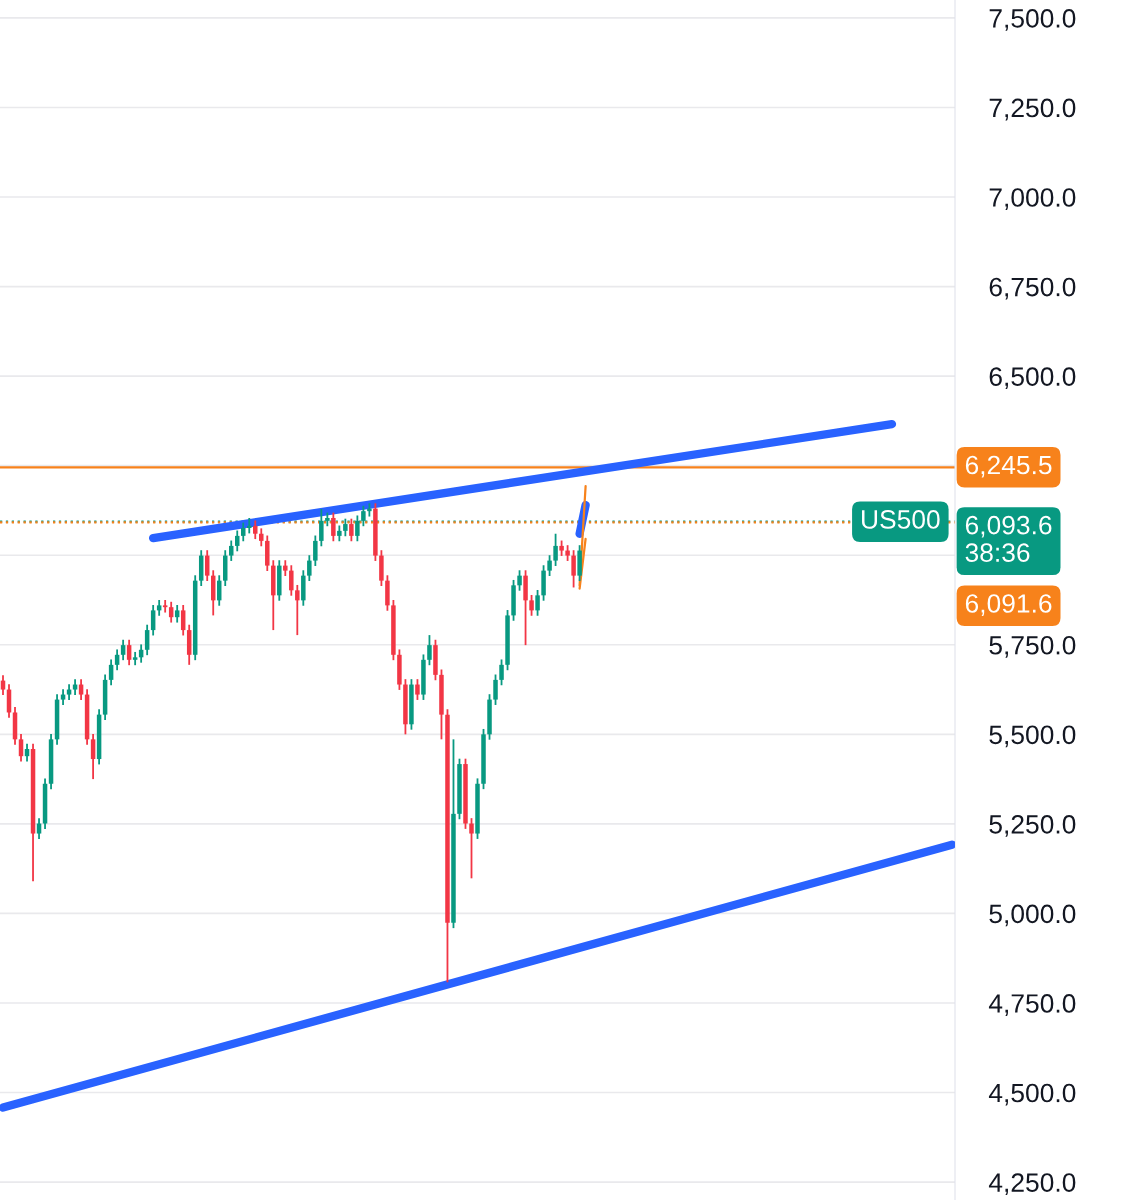 The width and height of the screenshot is (1122, 1200). What do you see at coordinates (1032, 288) in the screenshot?
I see `y-tick-label: 6,750.0` at bounding box center [1032, 288].